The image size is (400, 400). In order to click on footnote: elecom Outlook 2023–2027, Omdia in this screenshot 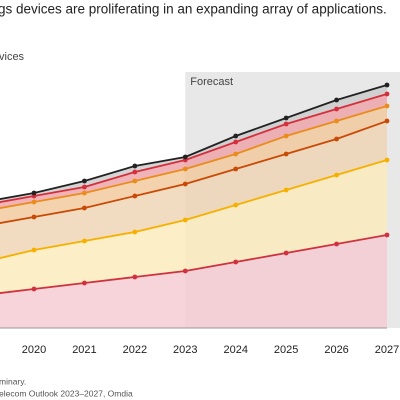, I will do `click(66, 393)`.